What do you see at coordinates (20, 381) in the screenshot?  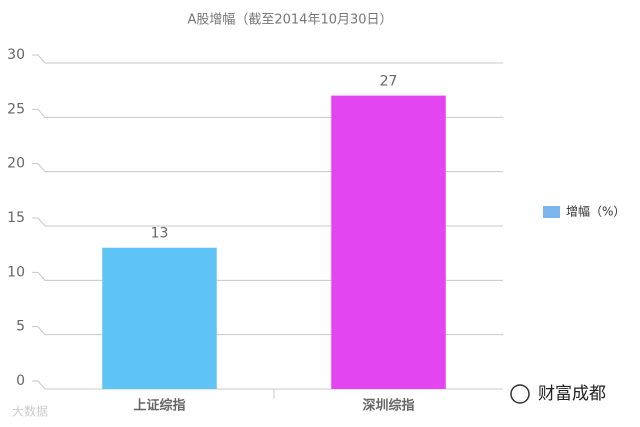 I see `y-tick-label: 0` at bounding box center [20, 381].